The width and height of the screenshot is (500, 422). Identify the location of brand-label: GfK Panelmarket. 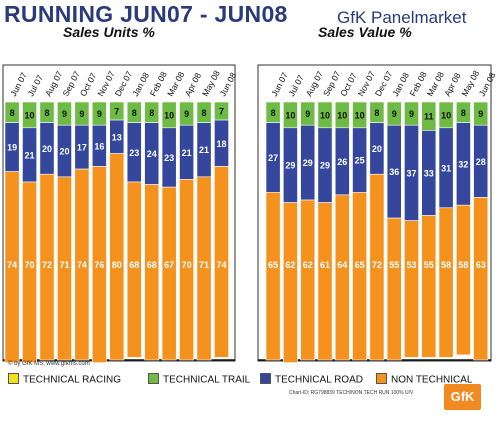
(402, 17).